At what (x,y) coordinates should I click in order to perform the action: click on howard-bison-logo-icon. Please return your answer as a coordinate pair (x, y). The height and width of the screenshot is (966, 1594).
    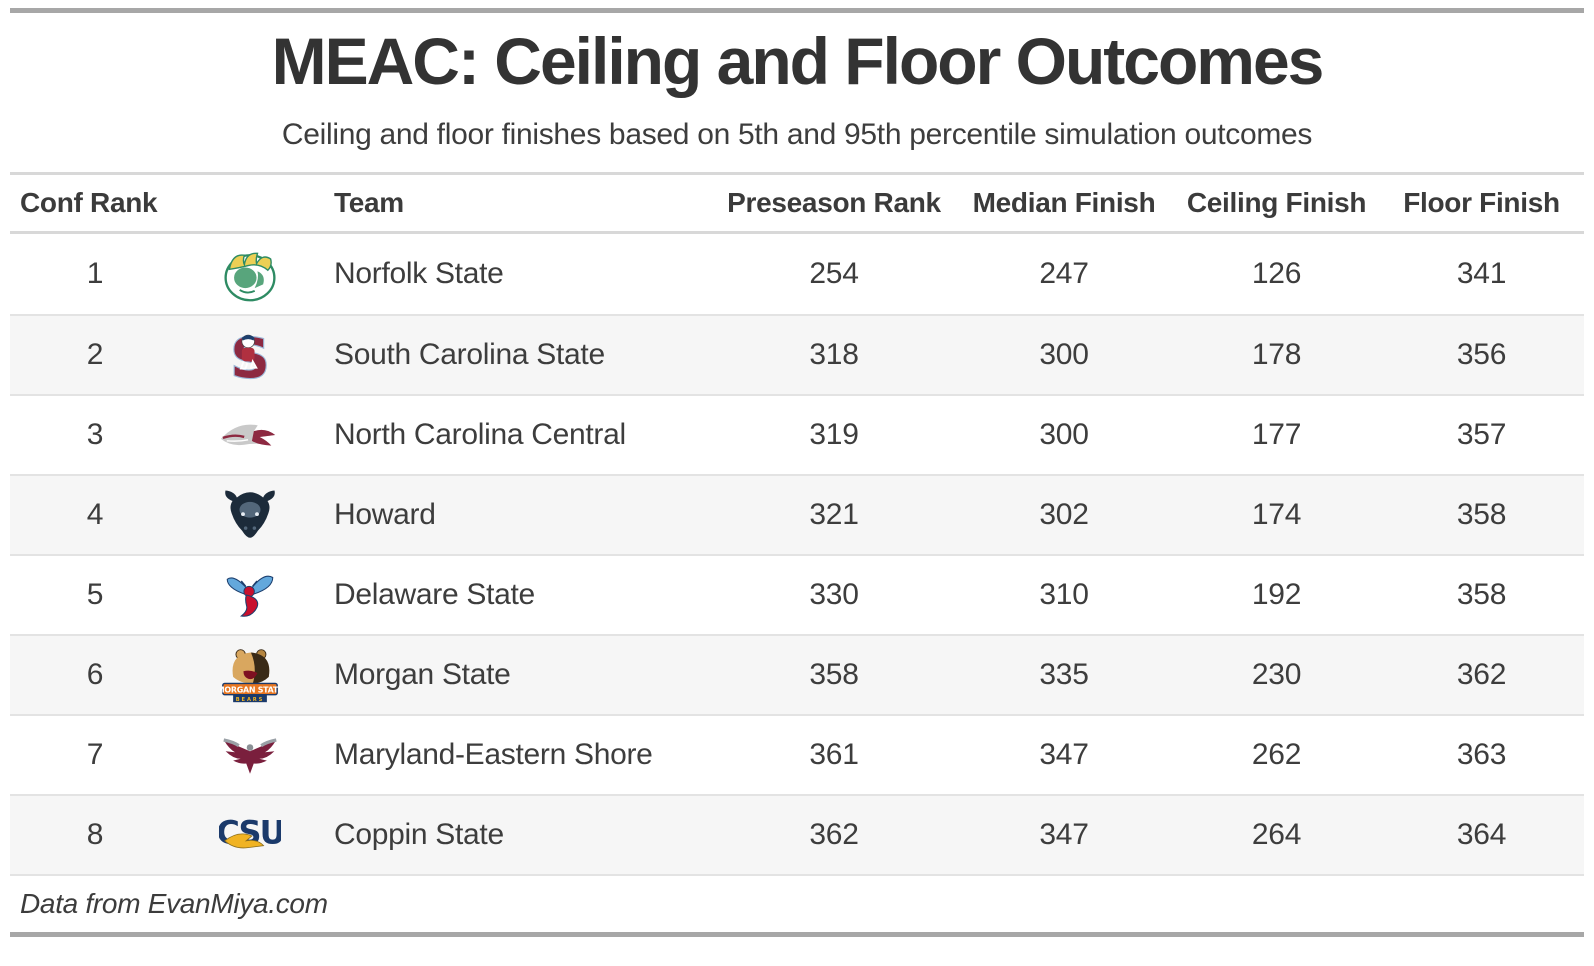
    Looking at the image, I should click on (250, 515).